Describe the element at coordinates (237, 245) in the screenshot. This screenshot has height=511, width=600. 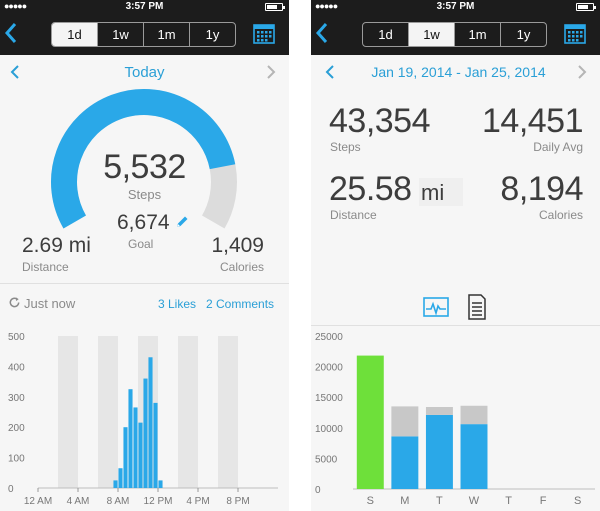
I see `calories-value: 1,409` at that location.